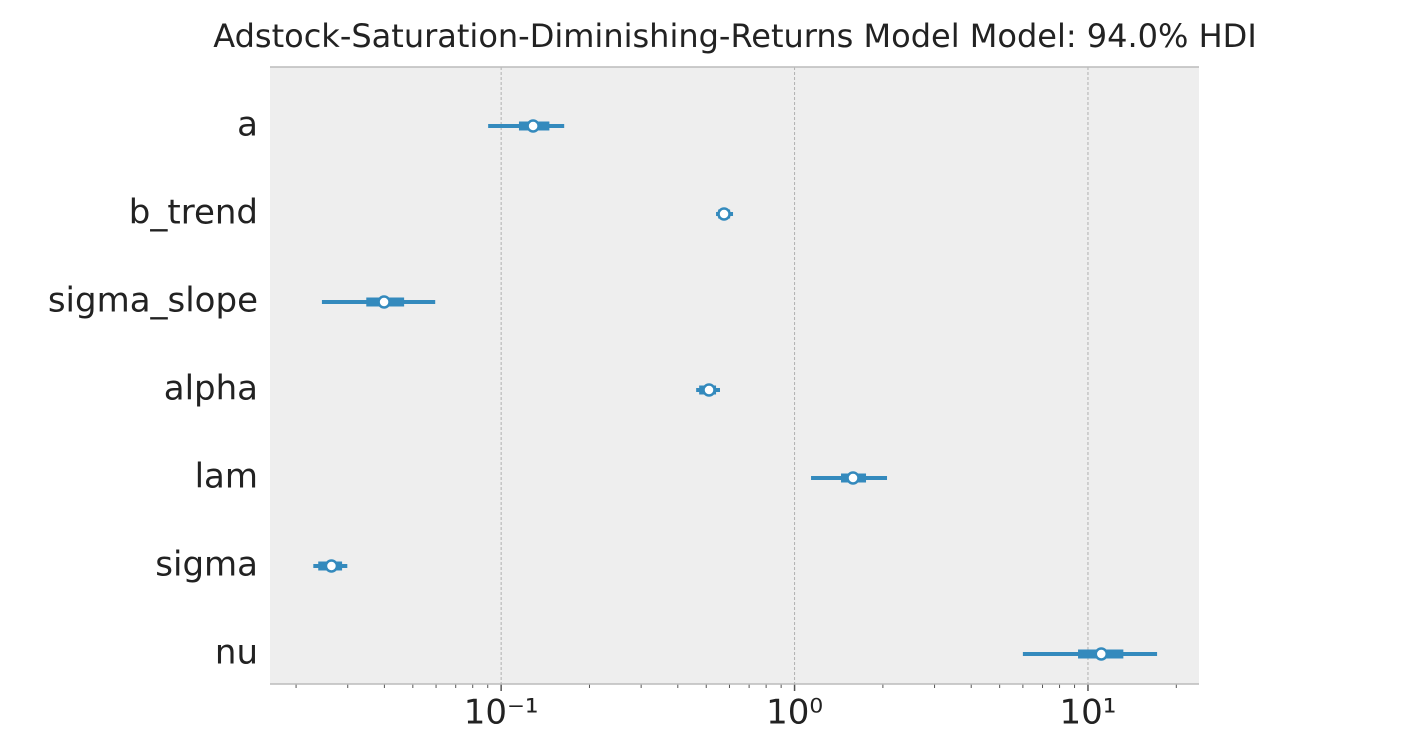 The image size is (1407, 753). Describe the element at coordinates (236, 653) in the screenshot. I see `y-tick-label: nu` at that location.